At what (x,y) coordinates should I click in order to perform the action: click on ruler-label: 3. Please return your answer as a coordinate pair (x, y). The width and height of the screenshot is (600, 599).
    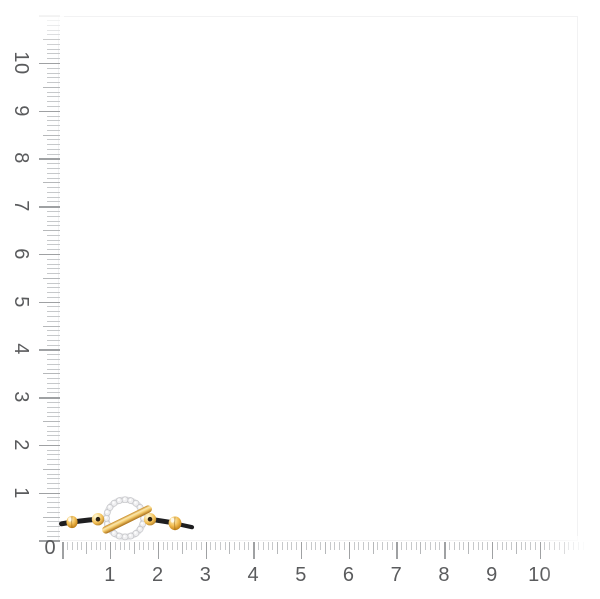
    Looking at the image, I should click on (21, 397).